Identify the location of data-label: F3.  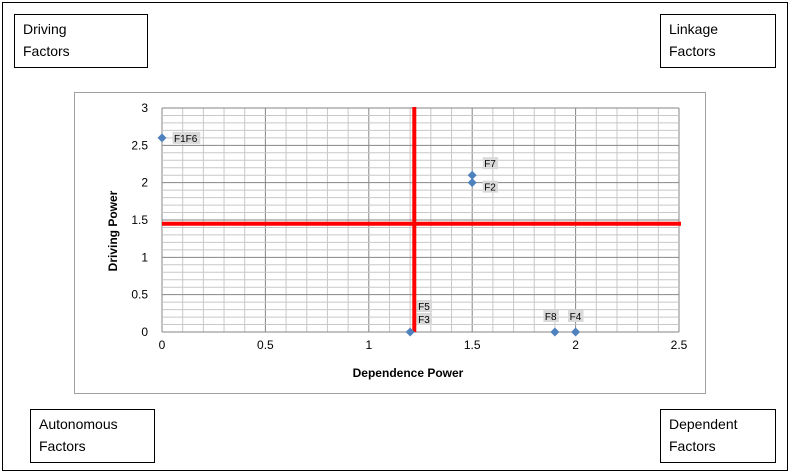
(424, 320).